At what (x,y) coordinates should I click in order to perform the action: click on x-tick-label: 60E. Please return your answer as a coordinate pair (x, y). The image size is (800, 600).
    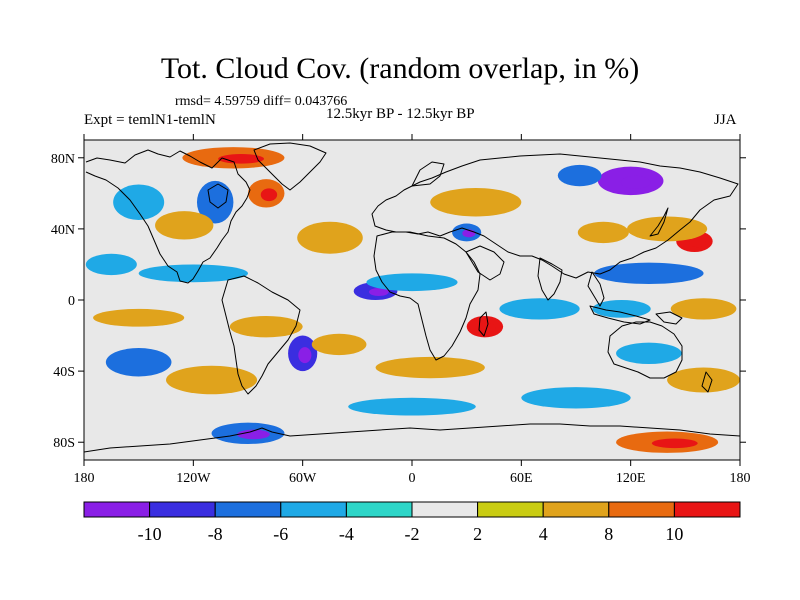
    Looking at the image, I should click on (521, 478).